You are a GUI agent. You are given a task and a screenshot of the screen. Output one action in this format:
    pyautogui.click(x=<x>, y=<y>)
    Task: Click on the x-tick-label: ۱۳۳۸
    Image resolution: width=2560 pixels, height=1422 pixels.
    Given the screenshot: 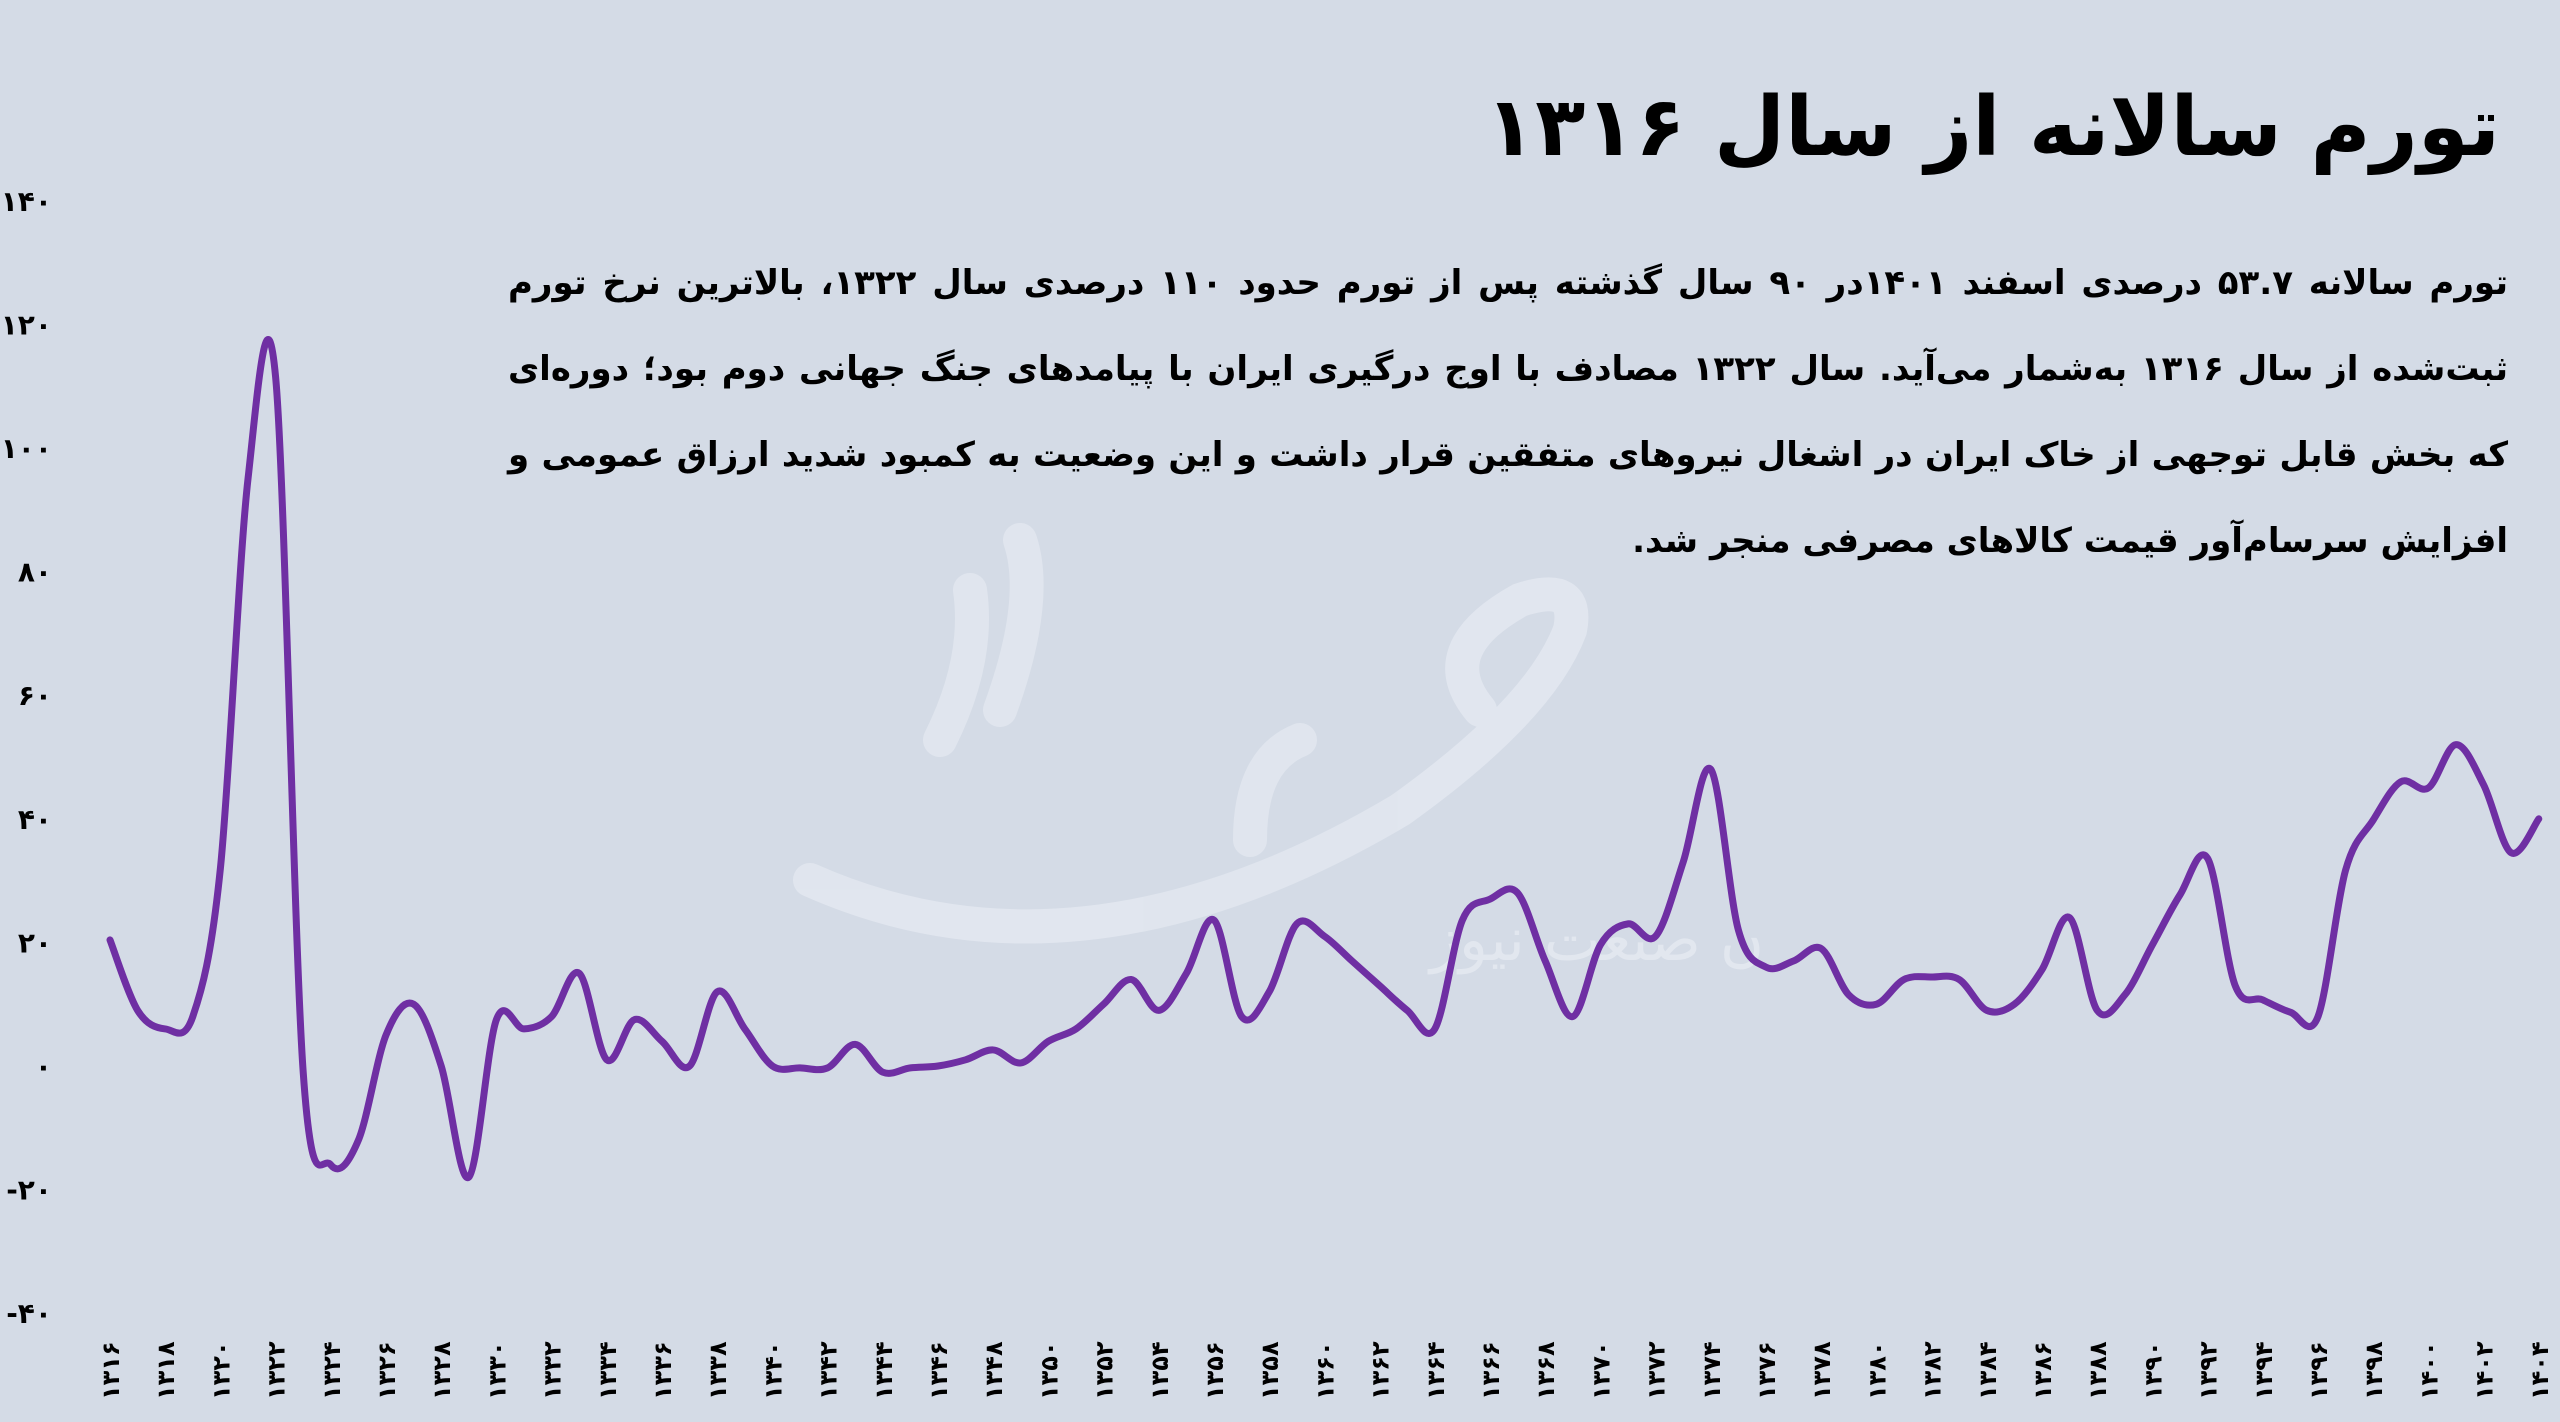 What is the action you would take?
    pyautogui.click(x=718, y=1370)
    